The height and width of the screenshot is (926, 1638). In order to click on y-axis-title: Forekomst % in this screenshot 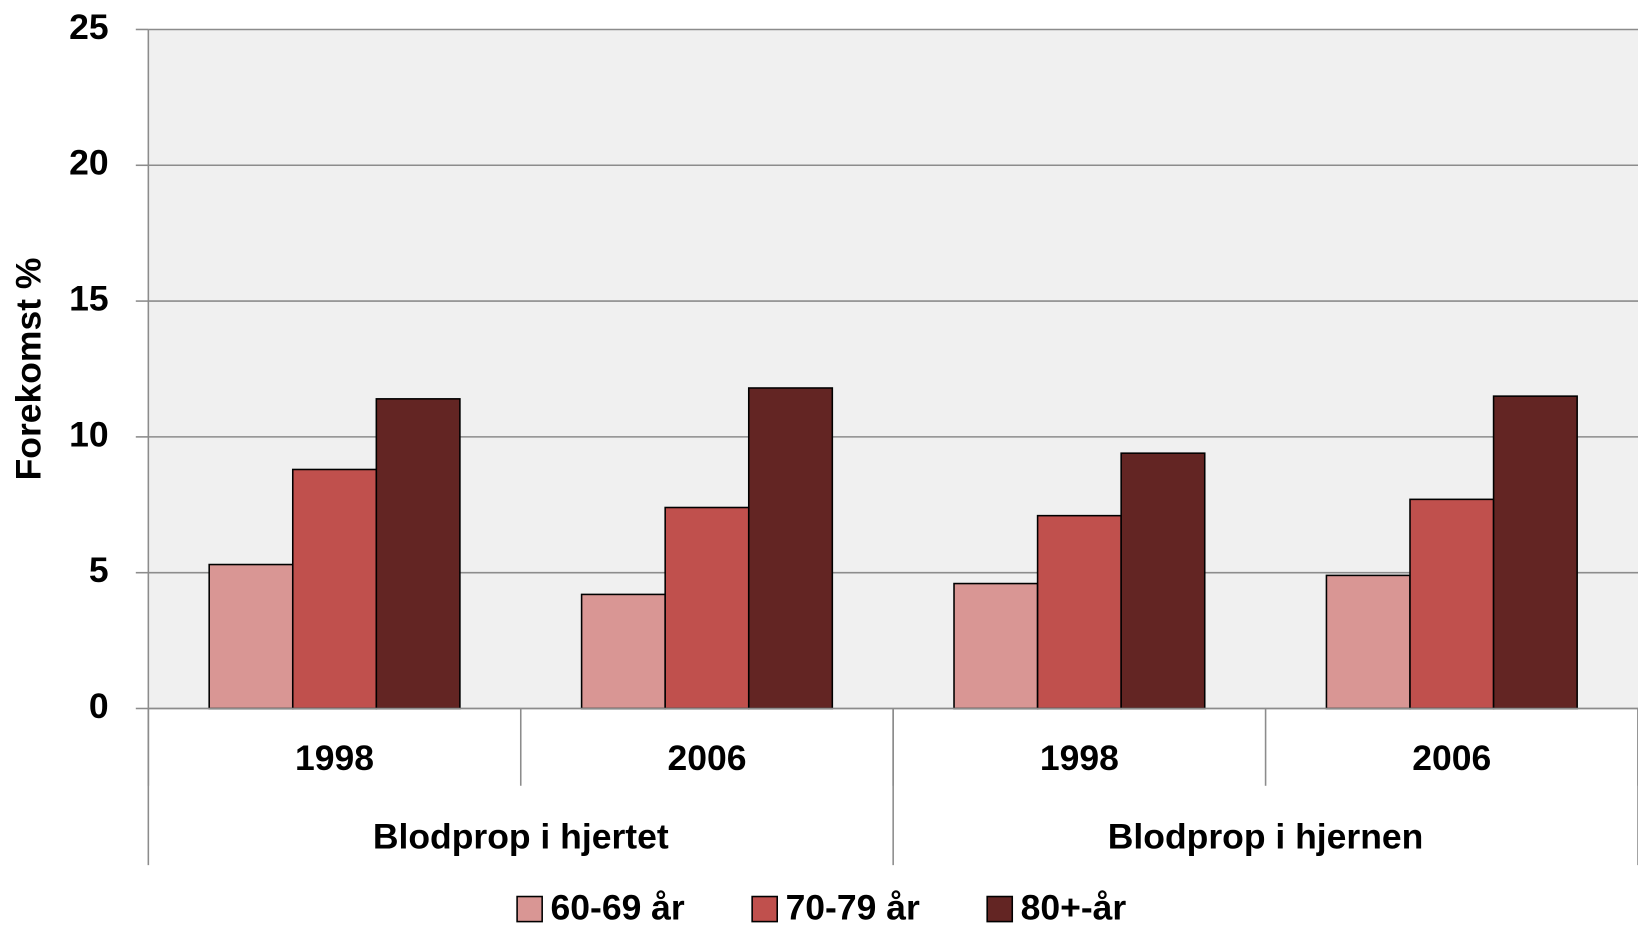, I will do `click(29, 369)`.